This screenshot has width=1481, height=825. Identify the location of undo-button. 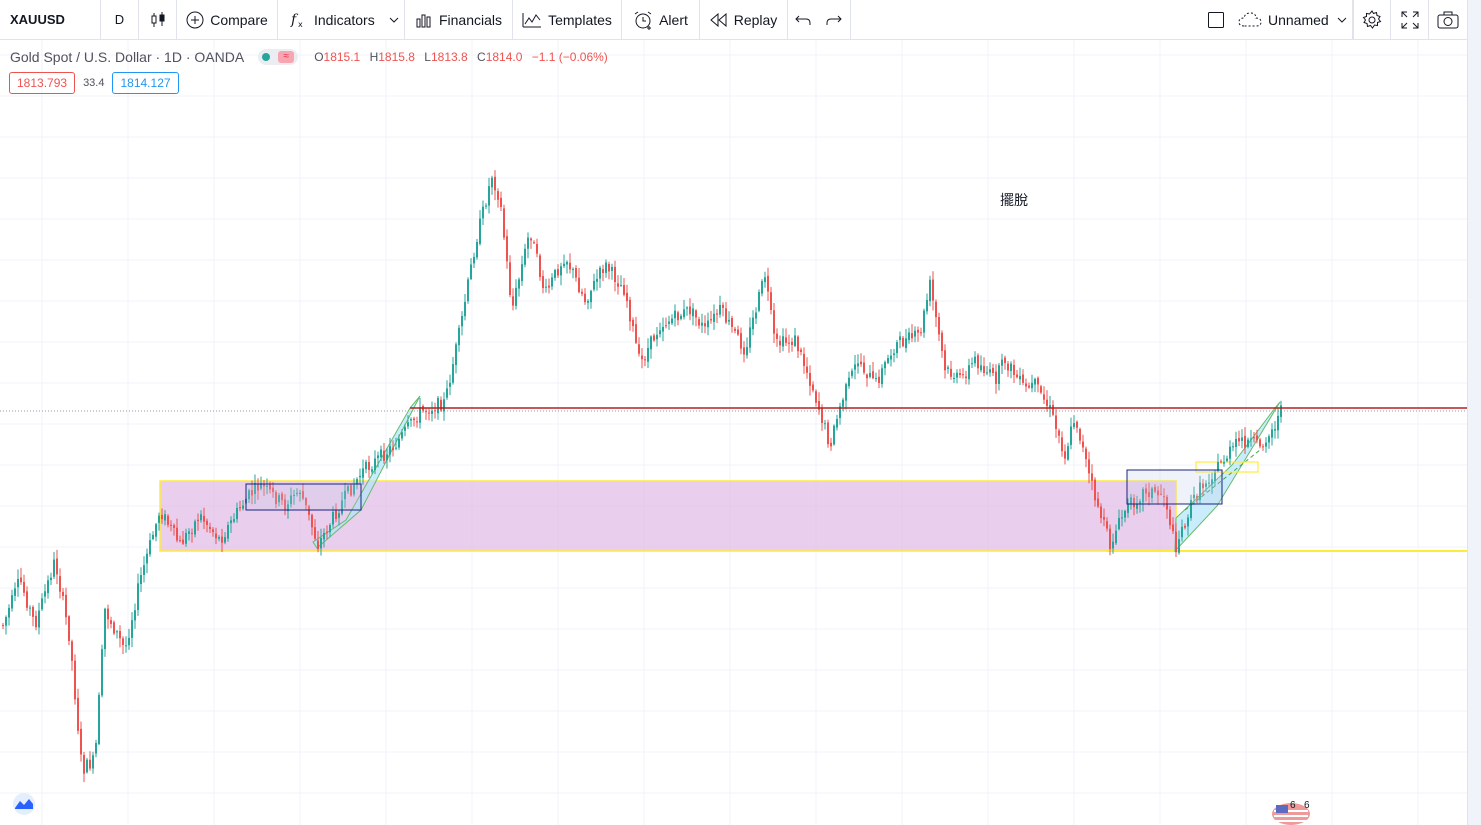
(803, 19).